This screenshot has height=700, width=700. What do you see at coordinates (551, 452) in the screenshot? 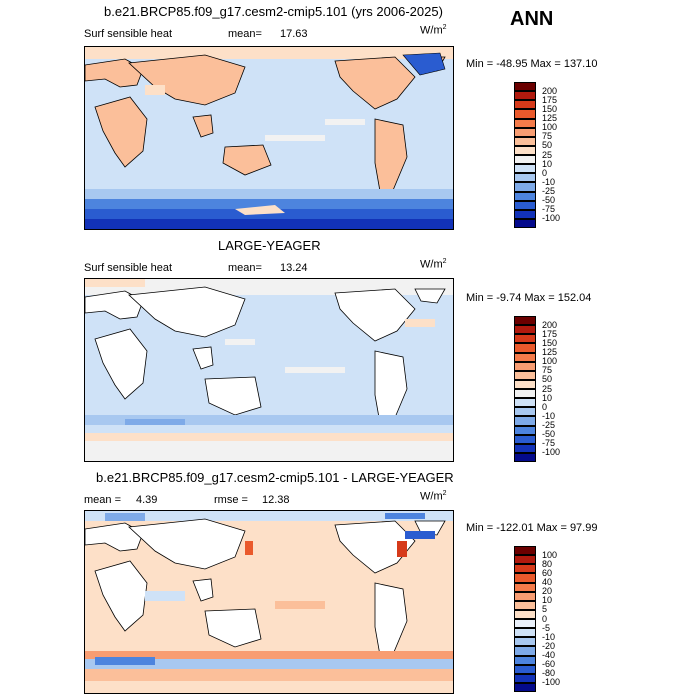
I see `panel2-colorbar-tick: -100` at bounding box center [551, 452].